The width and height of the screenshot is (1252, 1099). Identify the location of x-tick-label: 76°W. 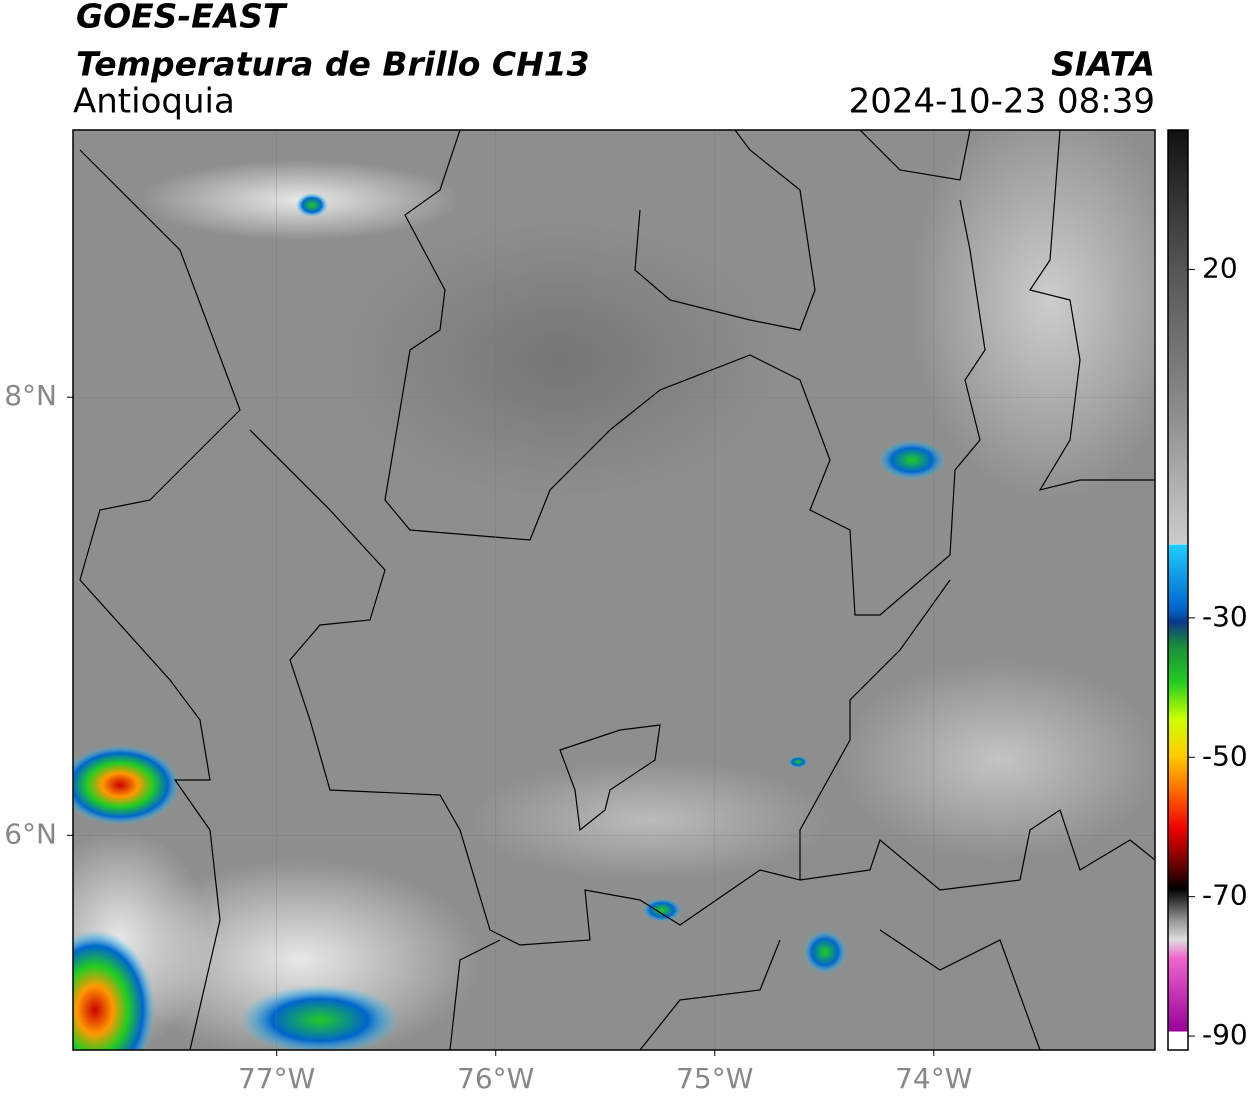
(495, 1078).